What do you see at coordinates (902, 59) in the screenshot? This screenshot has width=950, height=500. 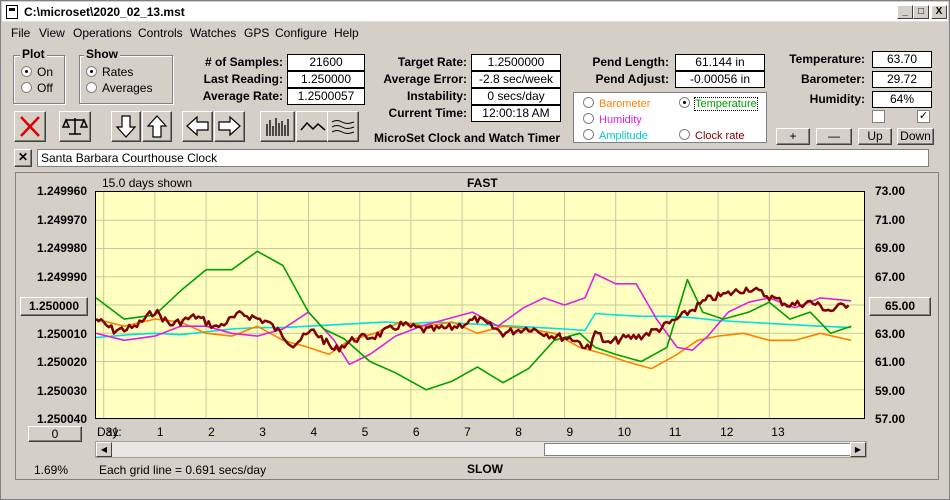 I see `temperature-value: 63.70` at bounding box center [902, 59].